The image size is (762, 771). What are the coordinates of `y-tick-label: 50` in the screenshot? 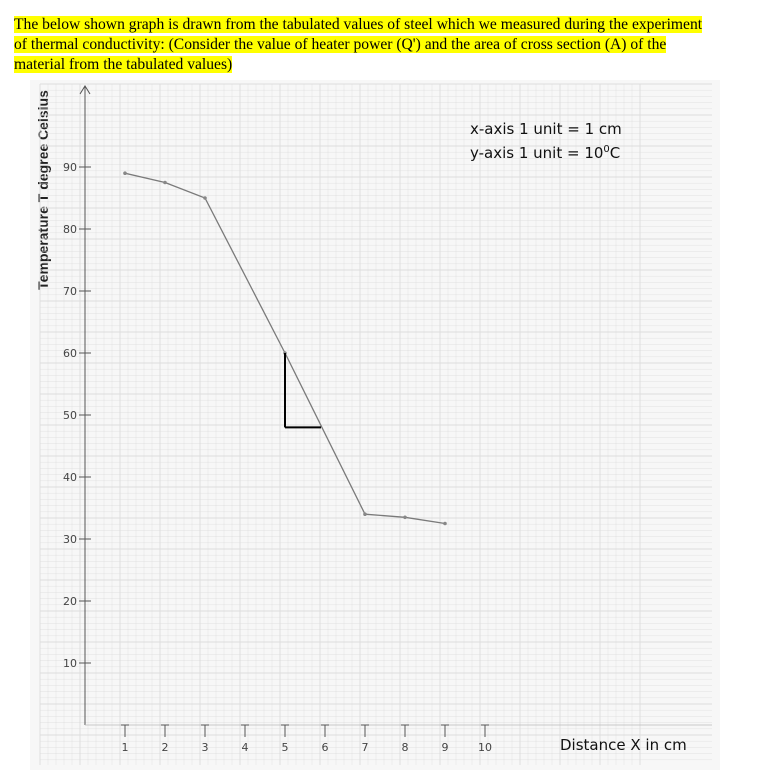 It's located at (70, 415).